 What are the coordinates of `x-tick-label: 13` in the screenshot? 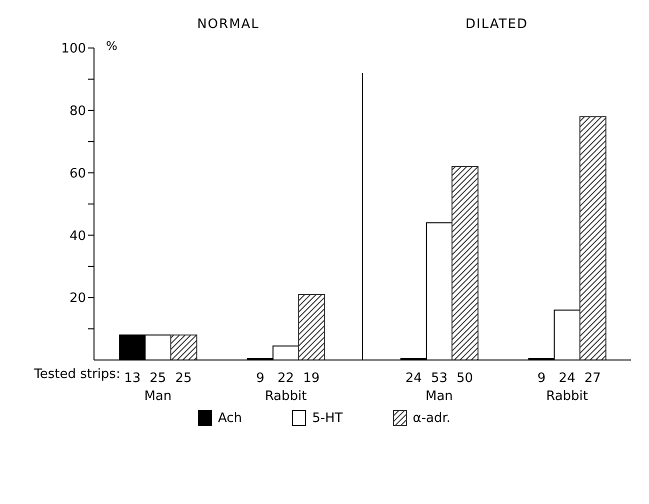 It's located at (132, 378).